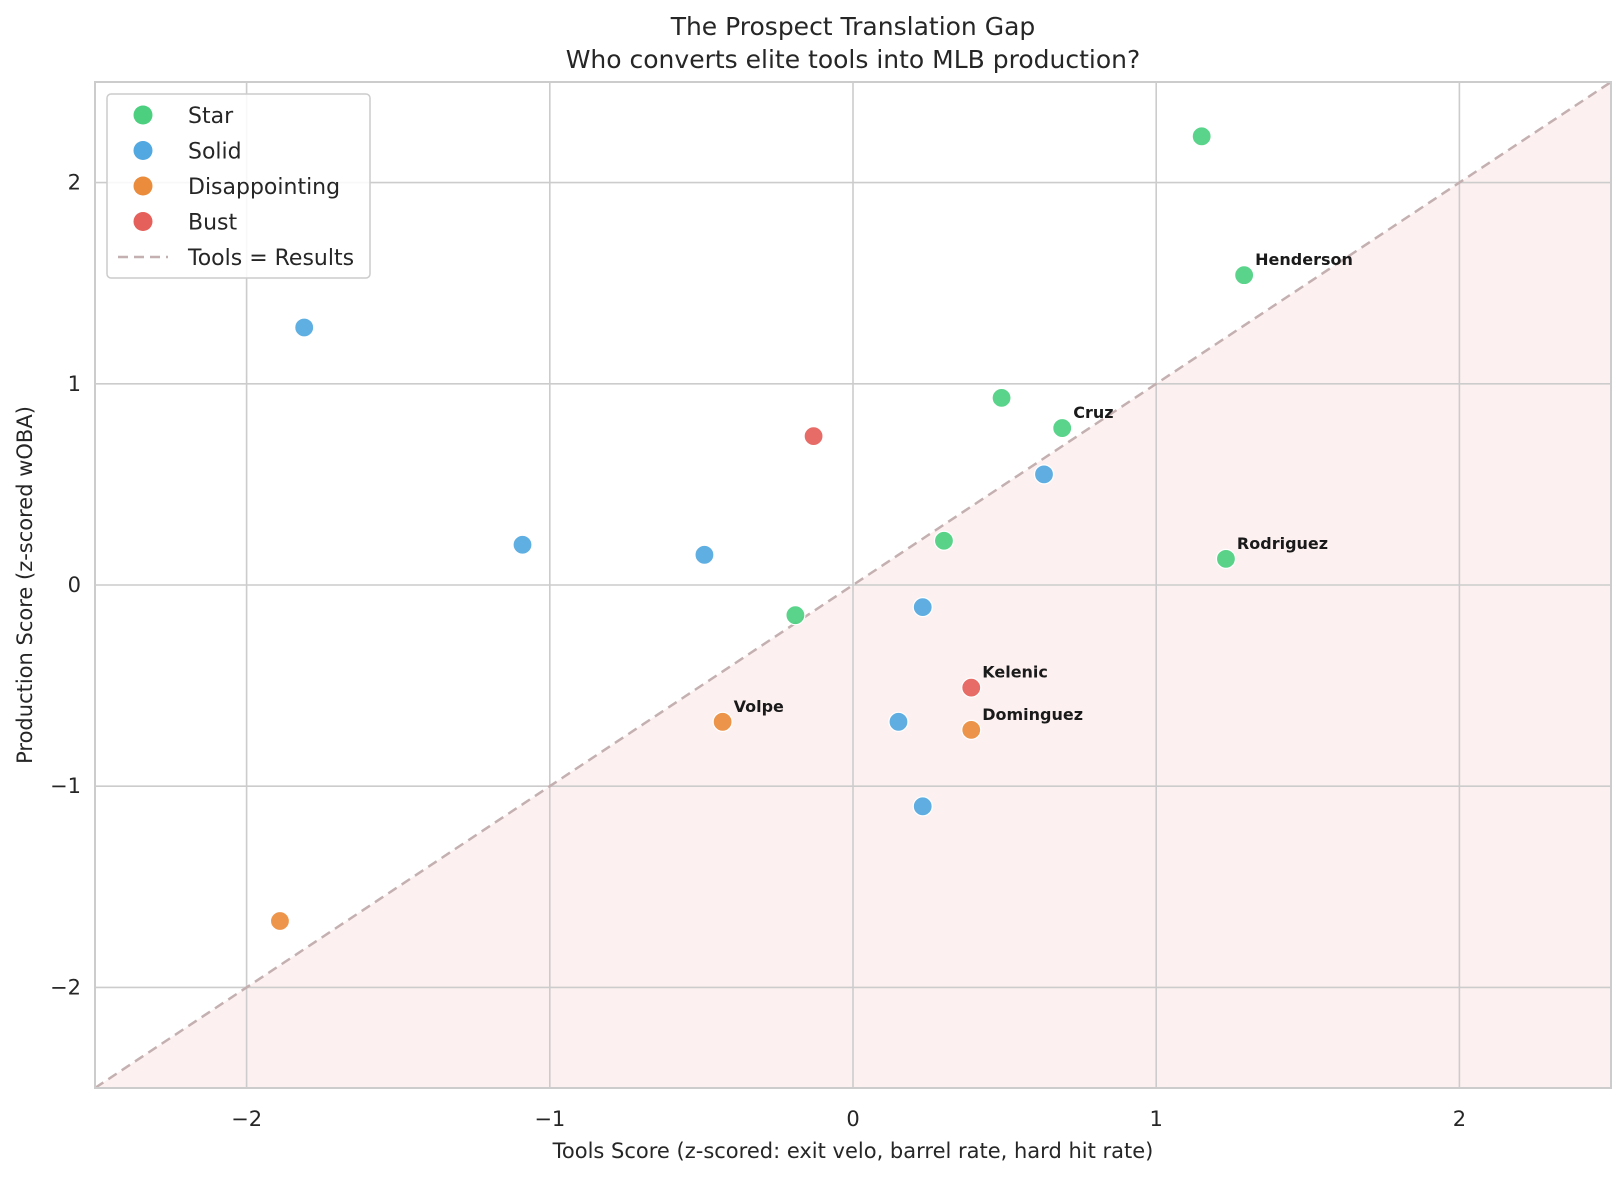  What do you see at coordinates (246, 1119) in the screenshot?
I see `x-tick-label: −2` at bounding box center [246, 1119].